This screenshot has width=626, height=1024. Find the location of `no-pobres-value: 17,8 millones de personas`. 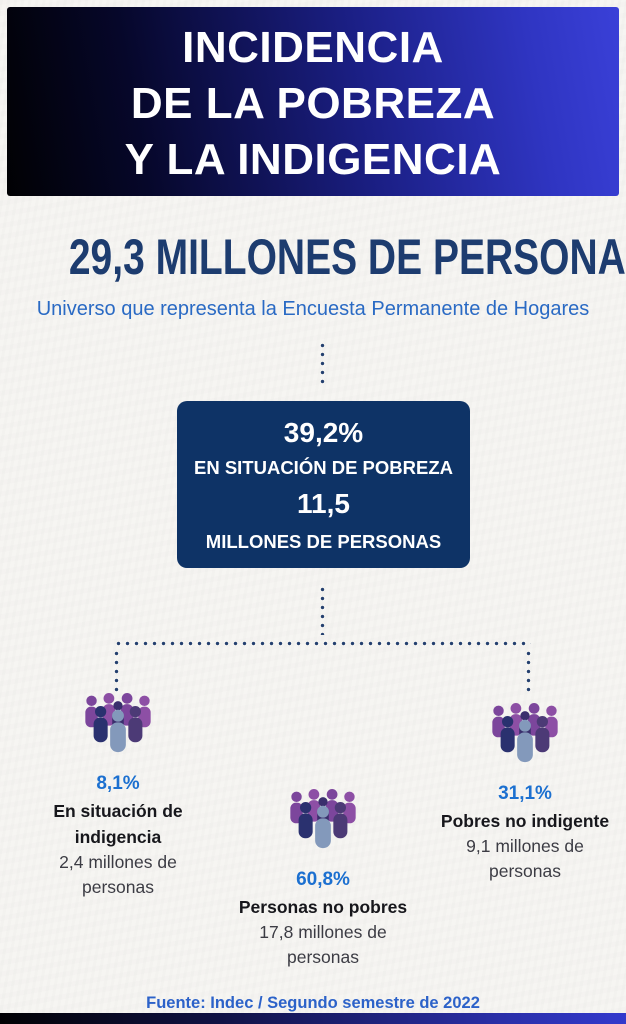

no-pobres-value: 17,8 millones de personas is located at coordinates (323, 944).